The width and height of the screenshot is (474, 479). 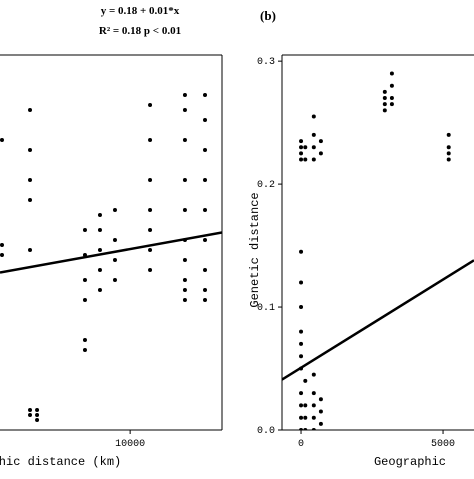 What do you see at coordinates (140, 11) in the screenshot?
I see `annotation: y = 0.18 + 0.01*x` at bounding box center [140, 11].